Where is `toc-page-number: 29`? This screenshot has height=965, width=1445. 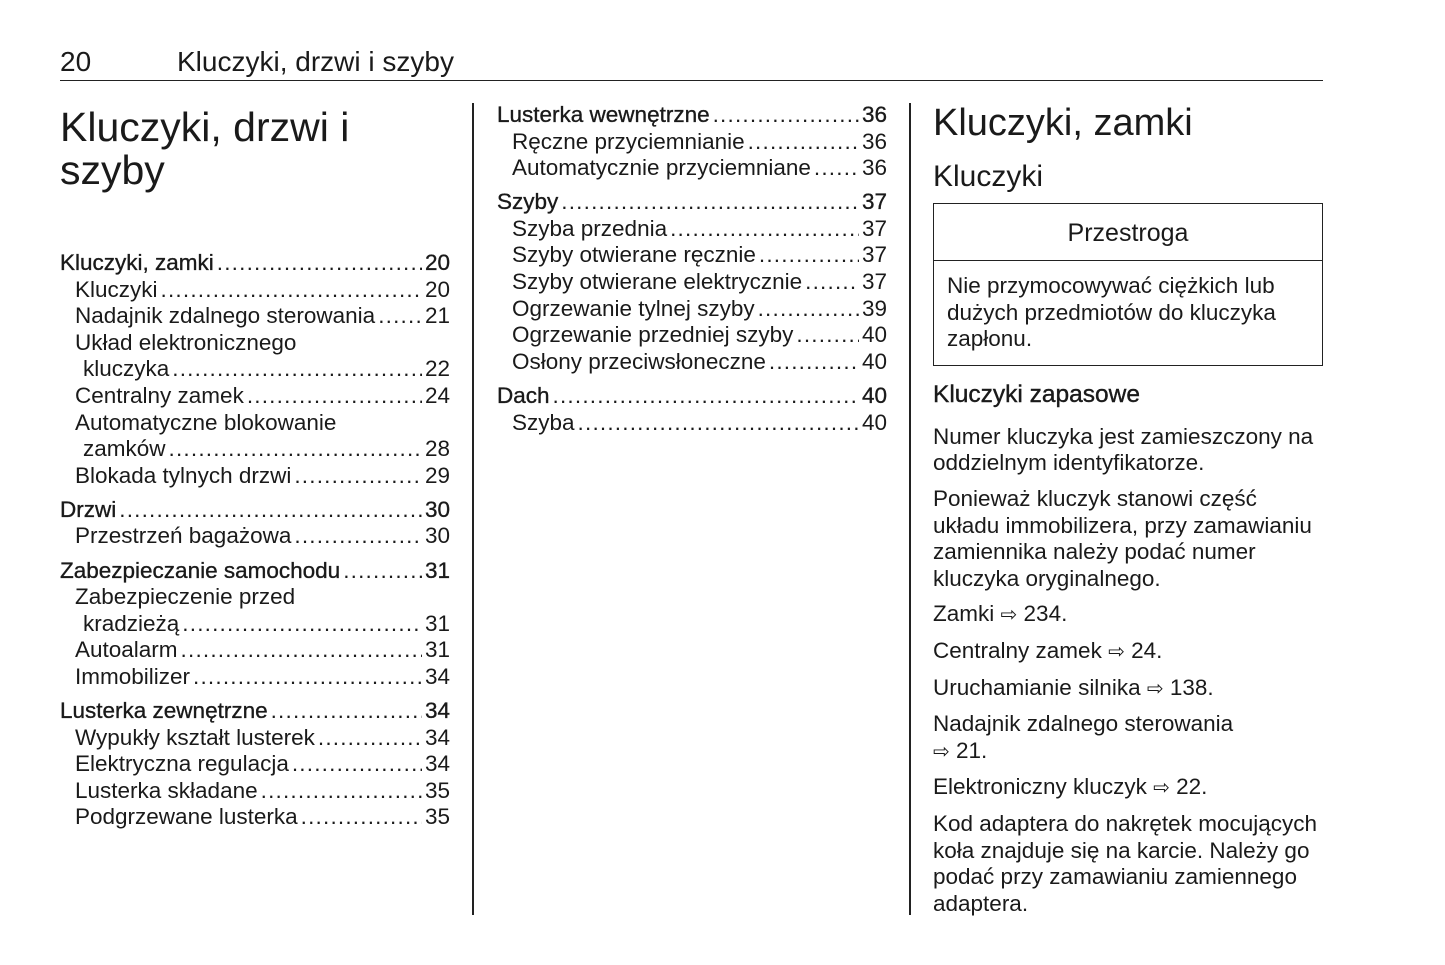
toc-page-number: 29 is located at coordinates (437, 475).